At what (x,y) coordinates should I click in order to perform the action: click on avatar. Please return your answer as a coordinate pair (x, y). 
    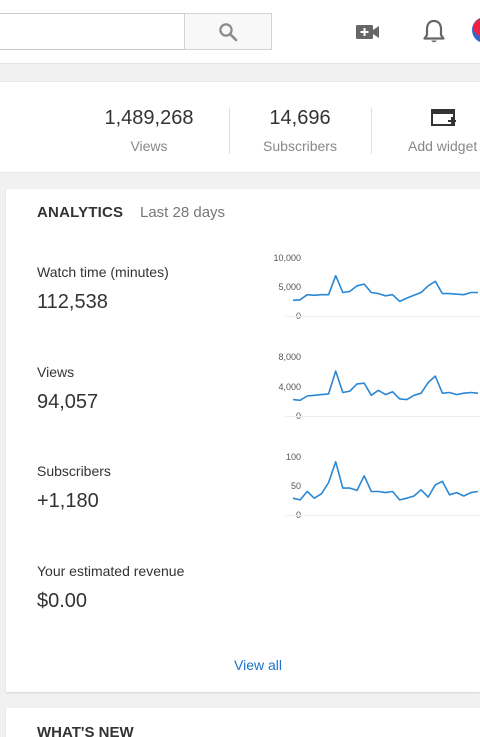
    Looking at the image, I should click on (476, 30).